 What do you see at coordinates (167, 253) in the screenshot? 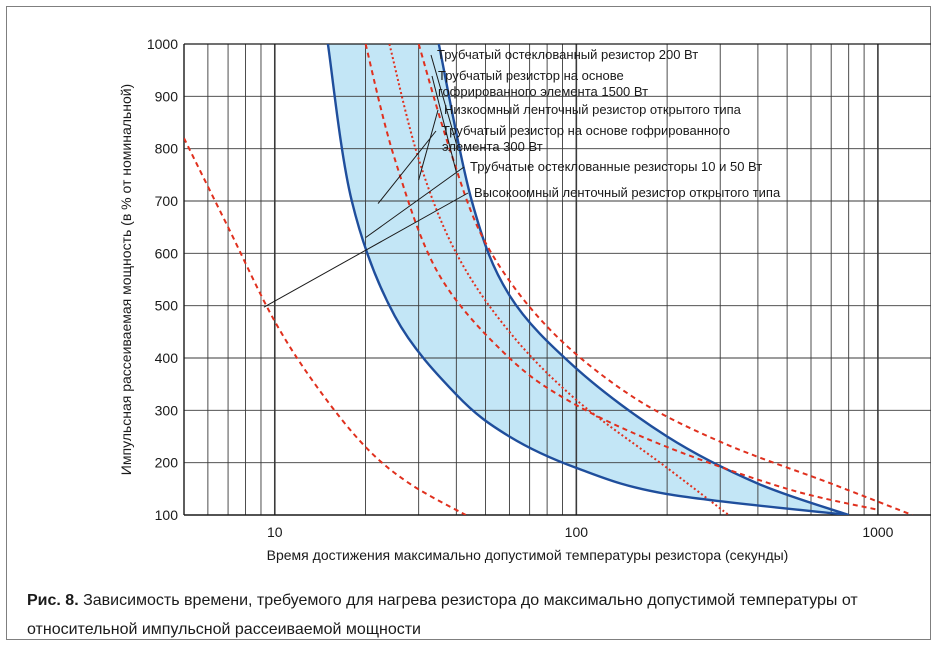
I see `y-tick-label-600: 600` at bounding box center [167, 253].